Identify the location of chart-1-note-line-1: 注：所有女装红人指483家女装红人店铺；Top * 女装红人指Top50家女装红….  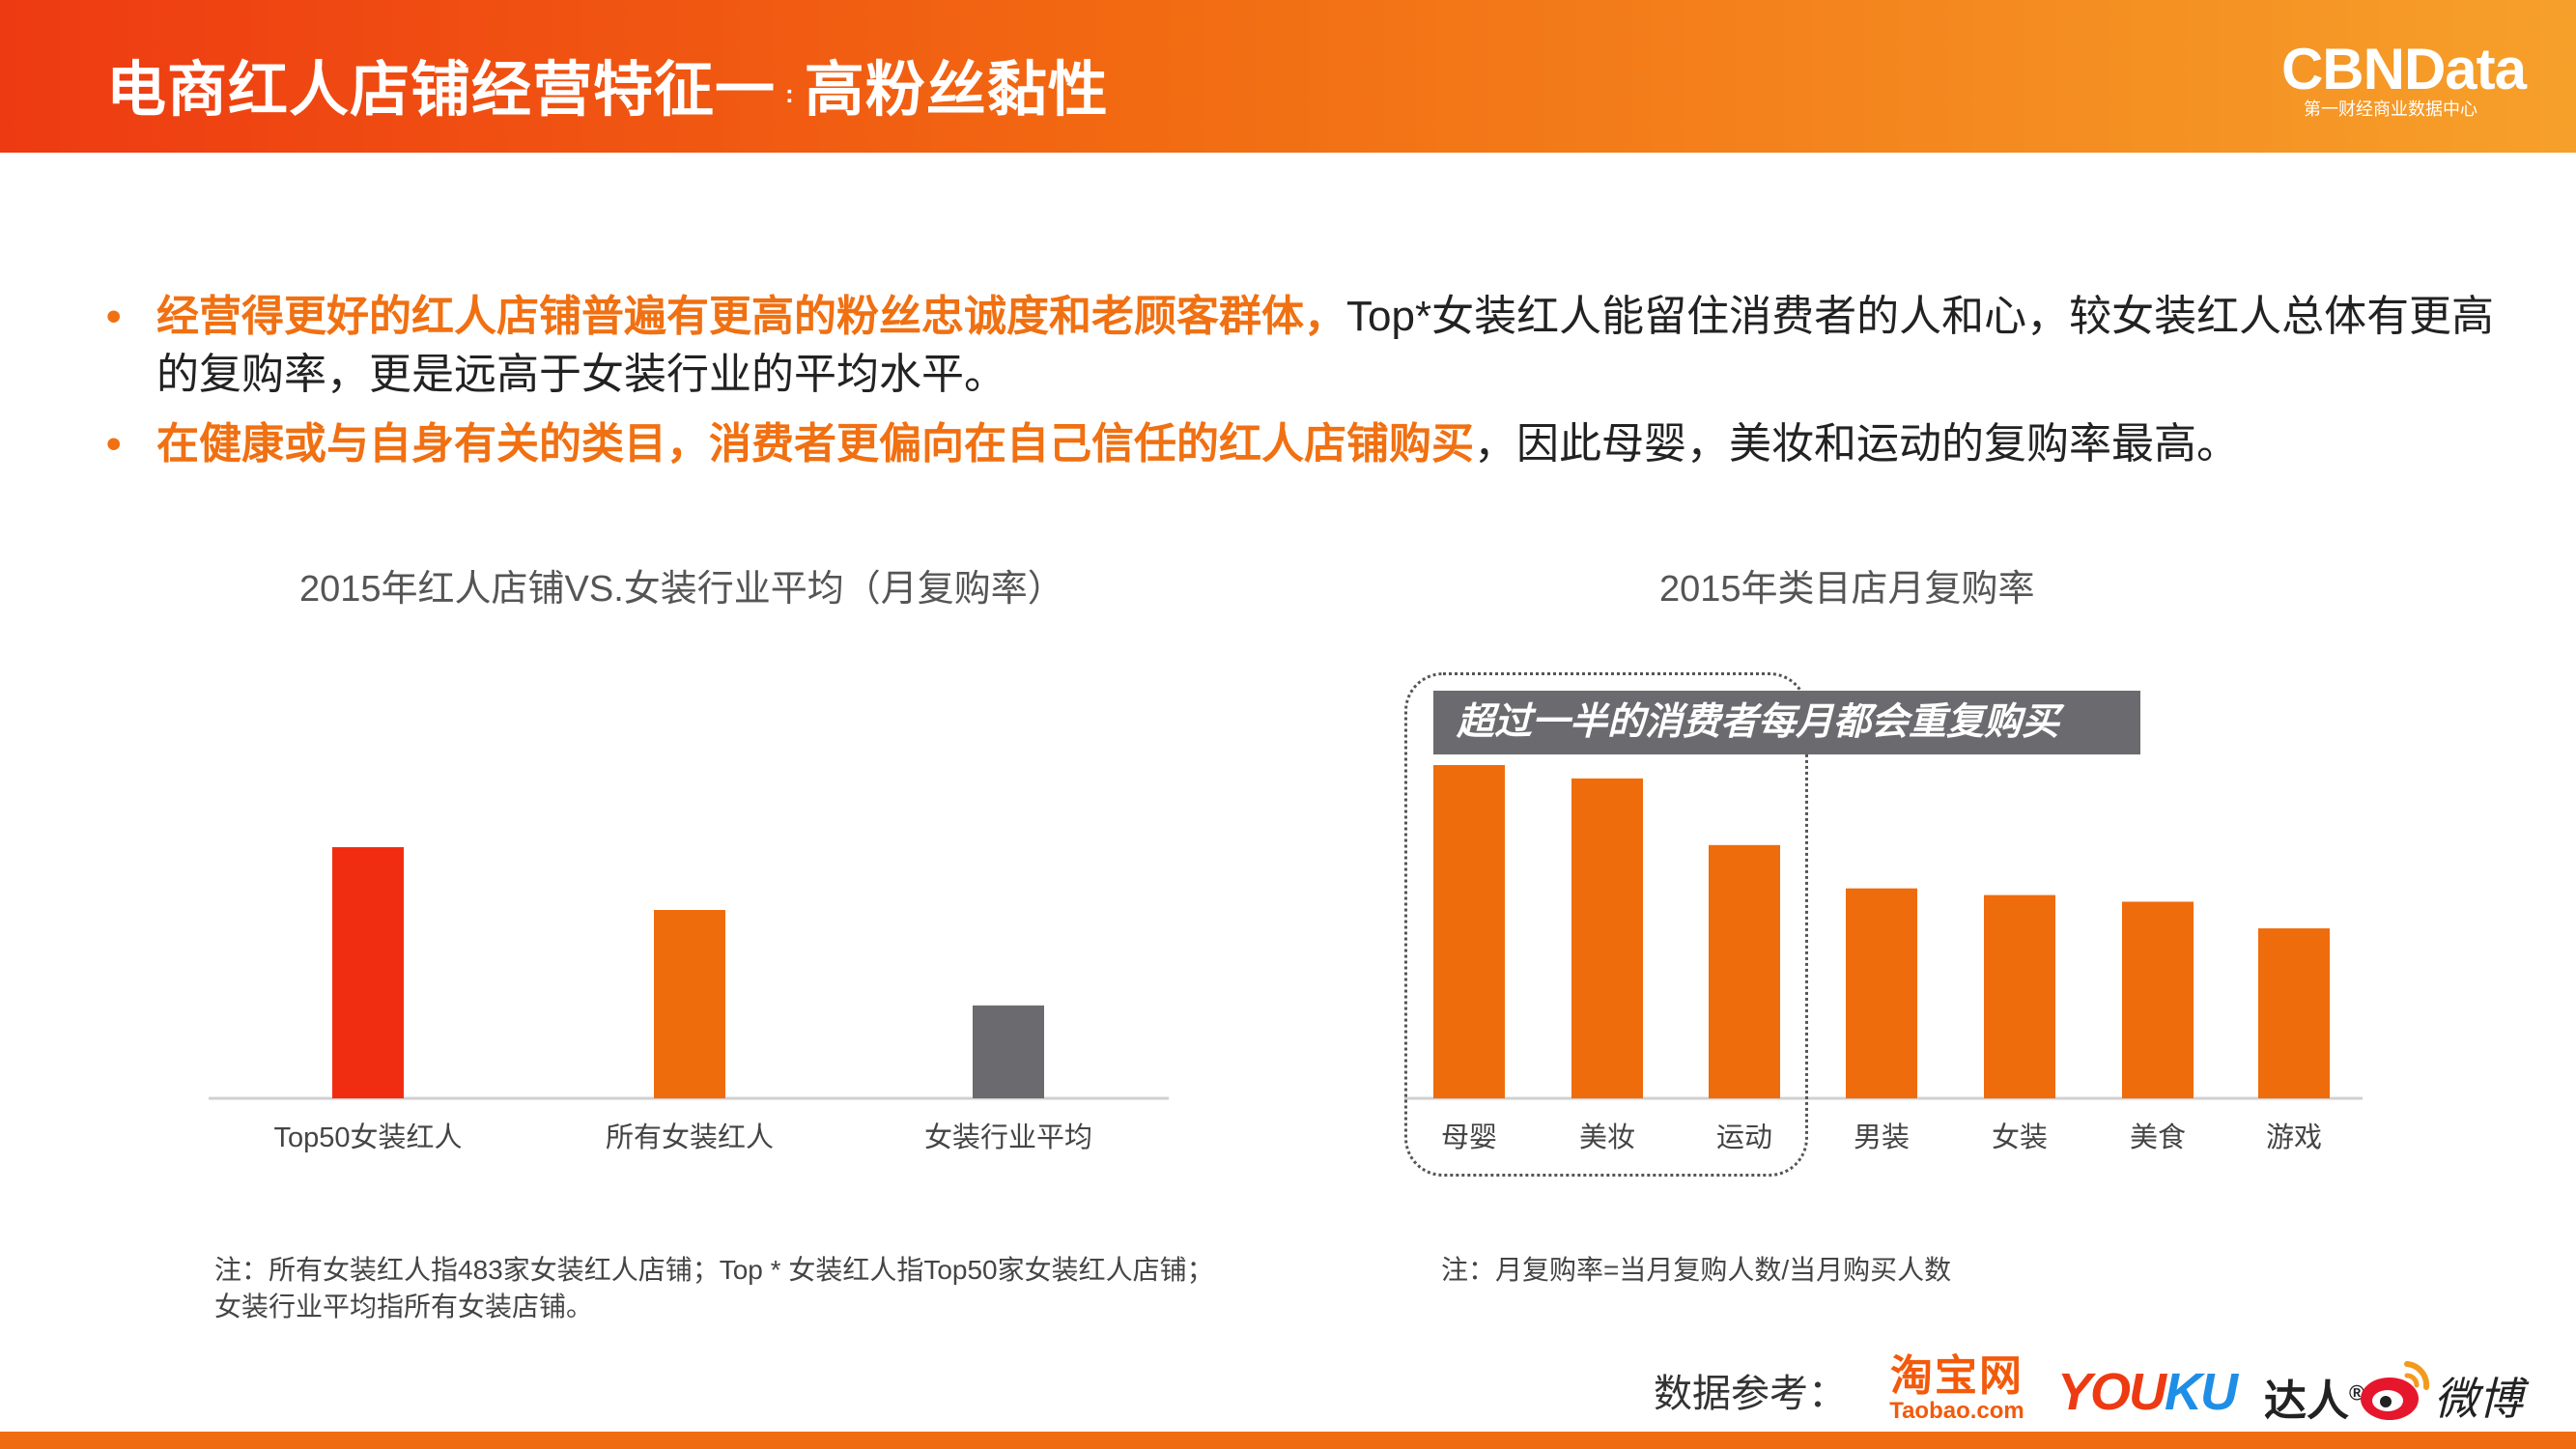
(714, 1270).